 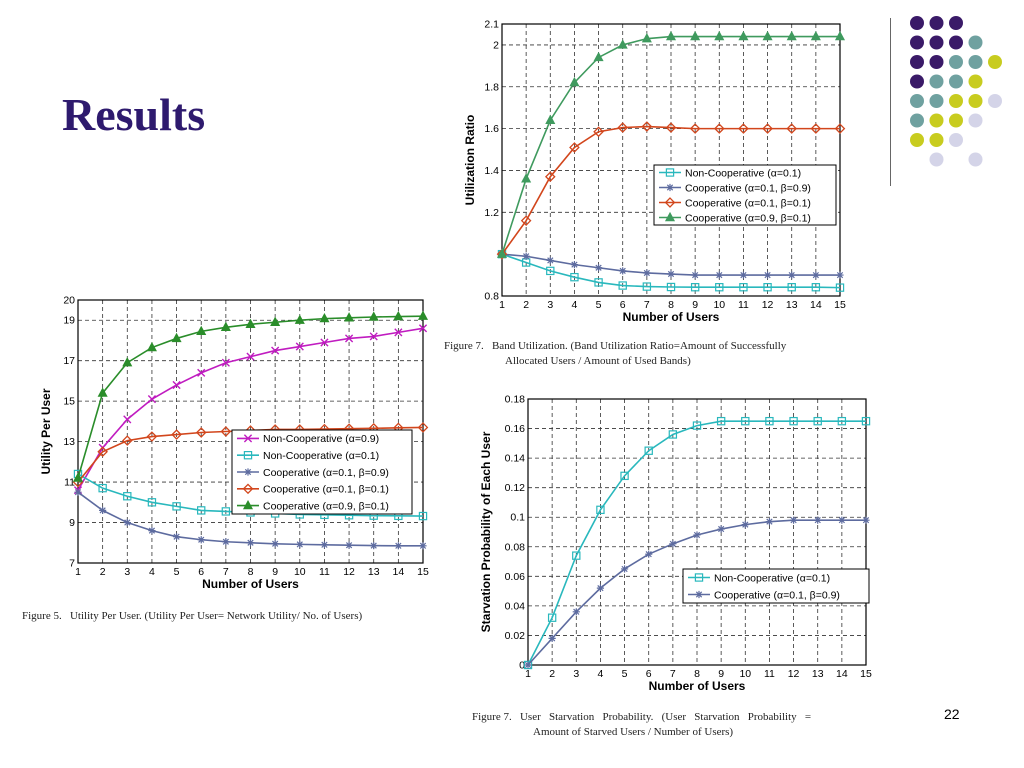 I want to click on x-axis-label: Number of Users, so click(x=671, y=317).